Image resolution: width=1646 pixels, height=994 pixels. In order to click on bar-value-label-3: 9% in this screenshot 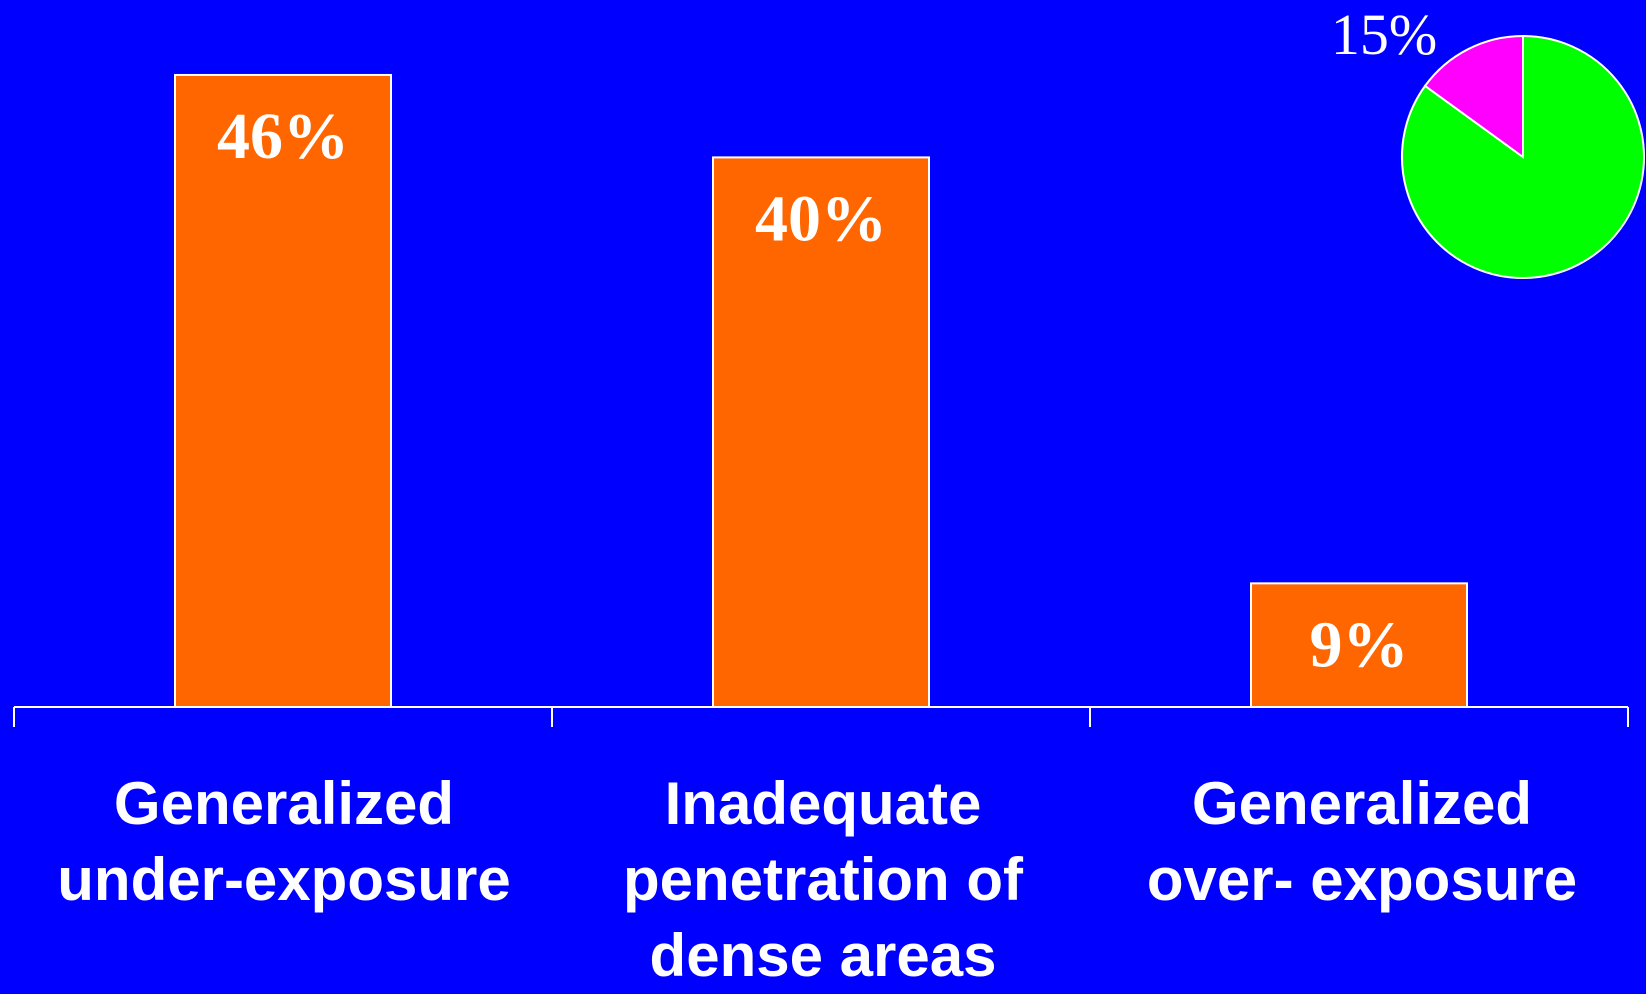, I will do `click(1359, 644)`.